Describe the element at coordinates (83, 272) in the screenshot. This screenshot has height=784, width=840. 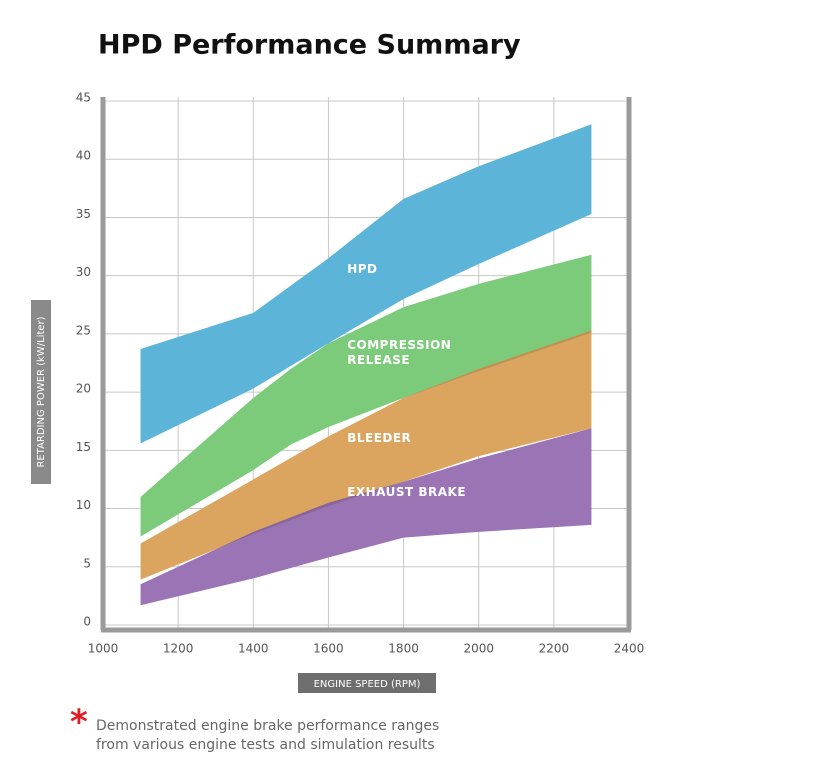
I see `y-tick-label: 30` at that location.